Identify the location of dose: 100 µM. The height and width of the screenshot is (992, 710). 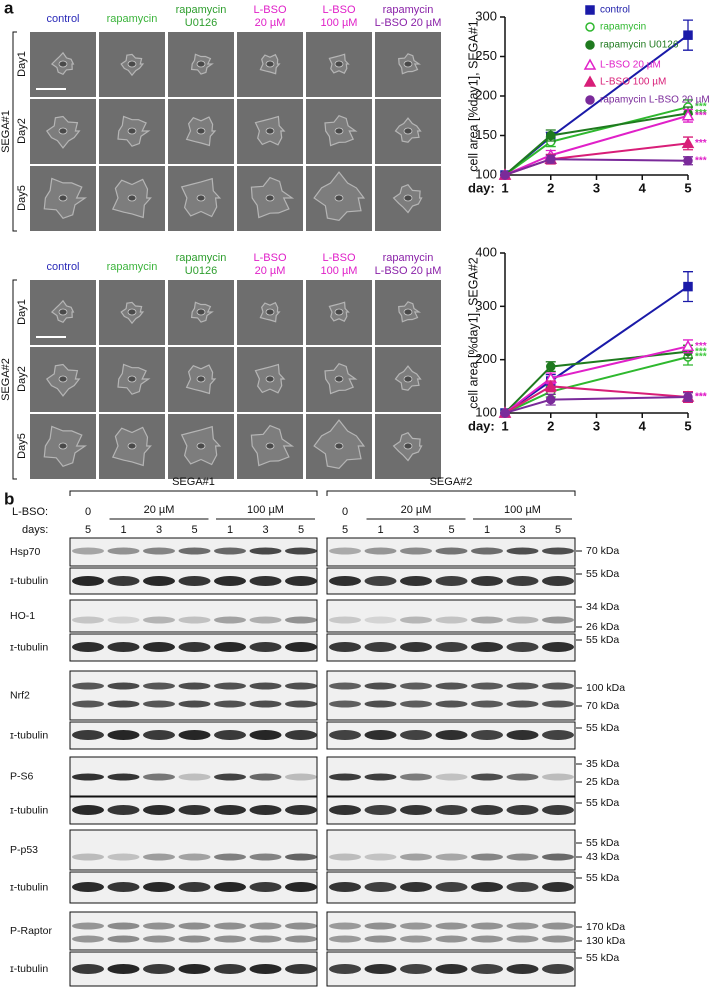
(522, 510).